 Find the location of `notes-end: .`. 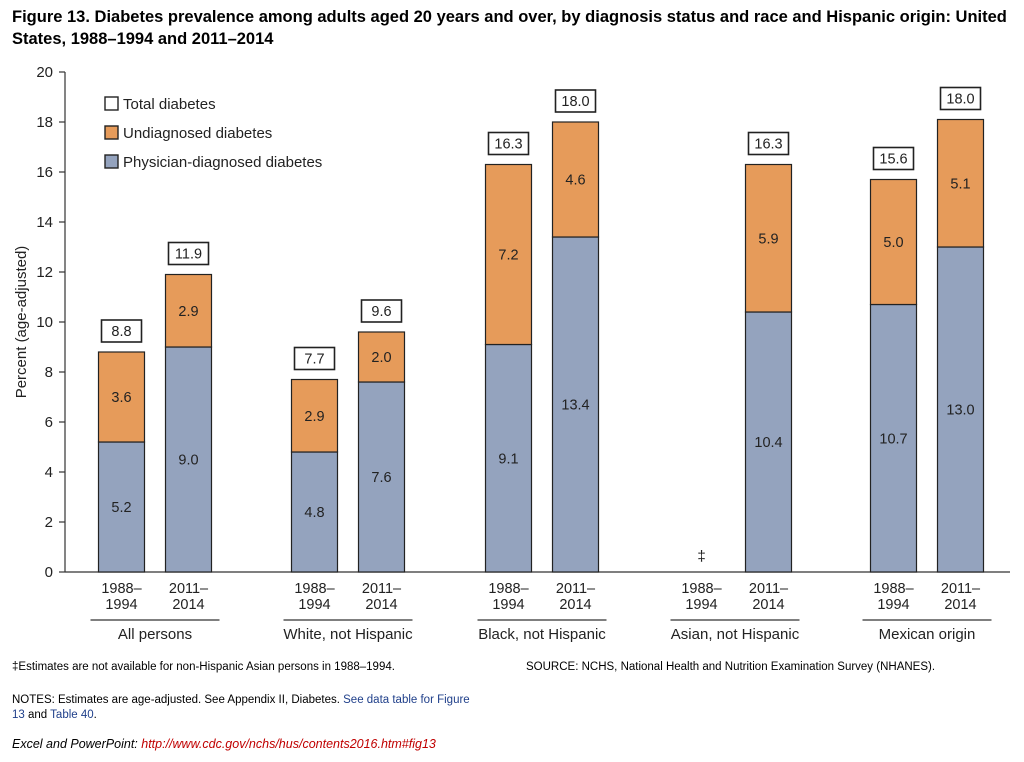

notes-end: . is located at coordinates (95, 715).